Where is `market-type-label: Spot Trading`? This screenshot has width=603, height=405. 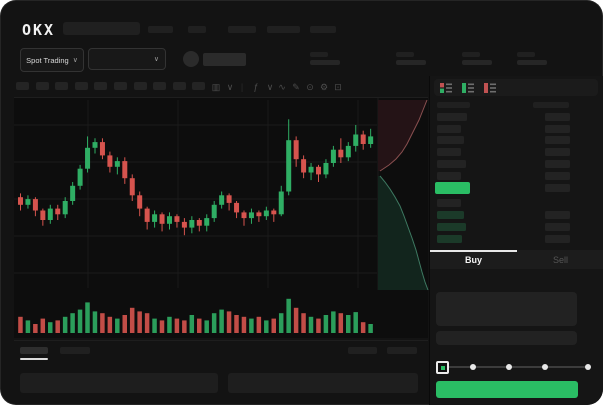
market-type-label: Spot Trading is located at coordinates (47, 60).